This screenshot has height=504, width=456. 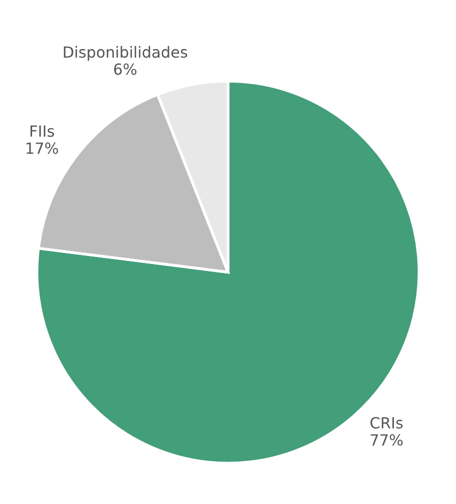 I want to click on data-label: 17%, so click(x=42, y=148).